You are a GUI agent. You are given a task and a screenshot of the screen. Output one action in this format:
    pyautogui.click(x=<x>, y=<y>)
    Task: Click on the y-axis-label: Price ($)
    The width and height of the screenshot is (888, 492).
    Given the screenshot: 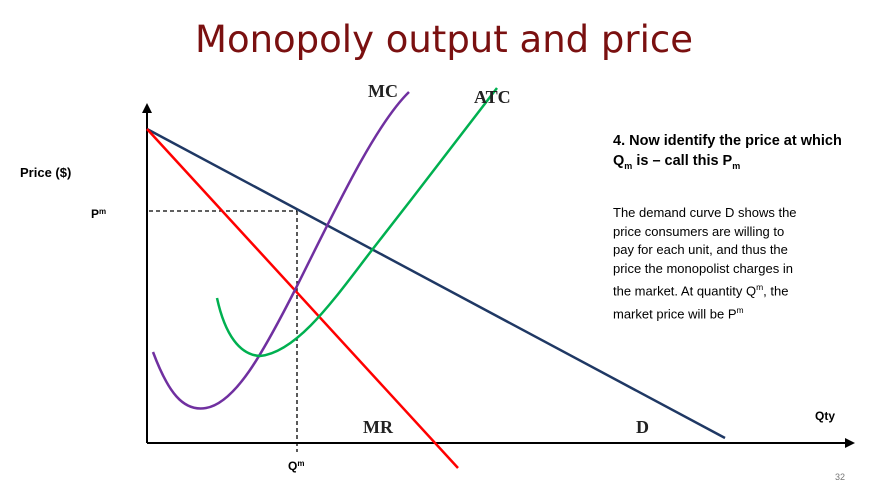 What is the action you would take?
    pyautogui.click(x=46, y=172)
    